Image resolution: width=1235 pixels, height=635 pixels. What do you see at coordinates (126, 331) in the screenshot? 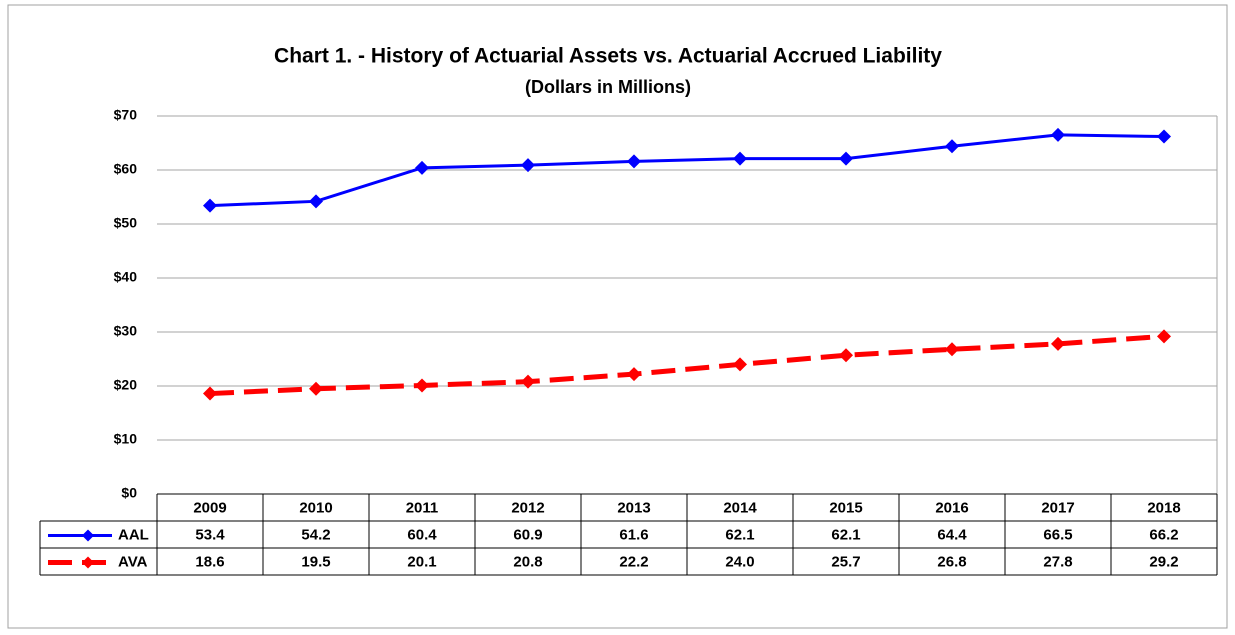
I see `y-tick-label: $30` at bounding box center [126, 331].